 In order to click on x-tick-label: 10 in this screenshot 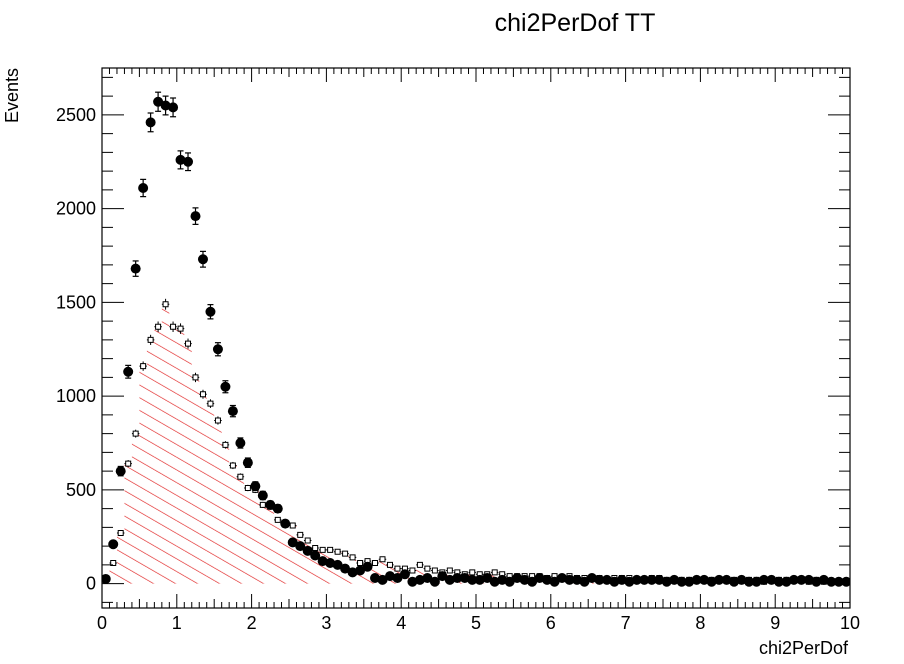, I will do `click(850, 623)`.